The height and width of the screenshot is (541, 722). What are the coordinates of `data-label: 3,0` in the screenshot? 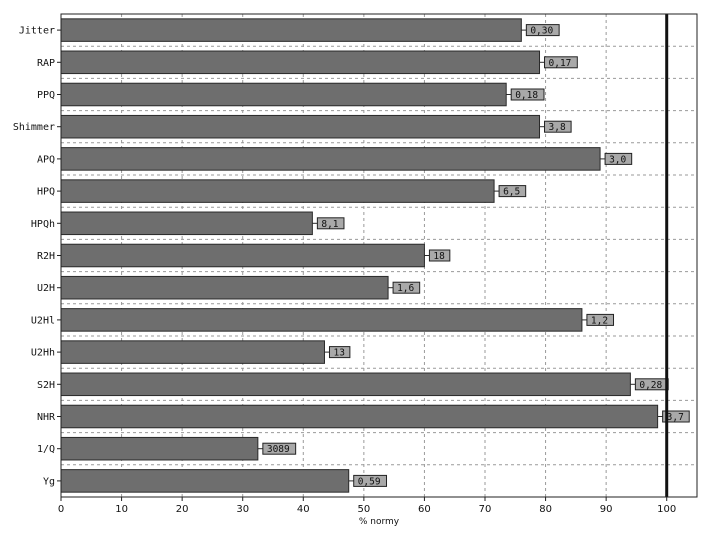 It's located at (617, 159).